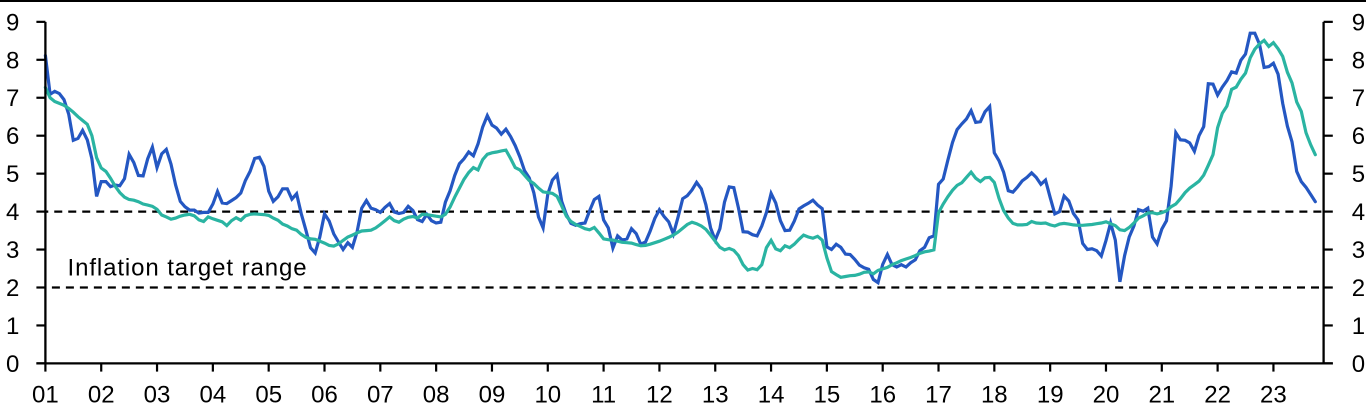  I want to click on svg-text: 14, so click(771, 395).